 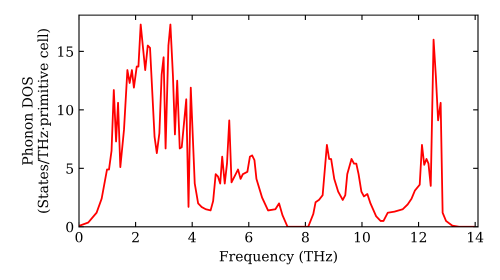 I want to click on x-tick-label: 12, so click(x=418, y=237).